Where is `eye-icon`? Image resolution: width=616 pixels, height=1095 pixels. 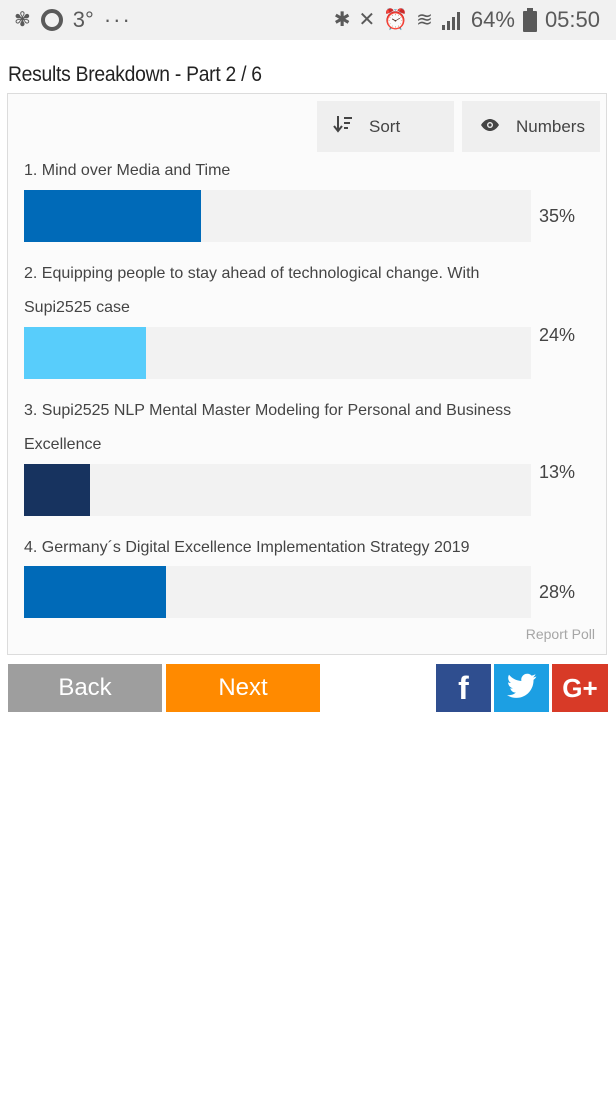 eye-icon is located at coordinates (490, 127).